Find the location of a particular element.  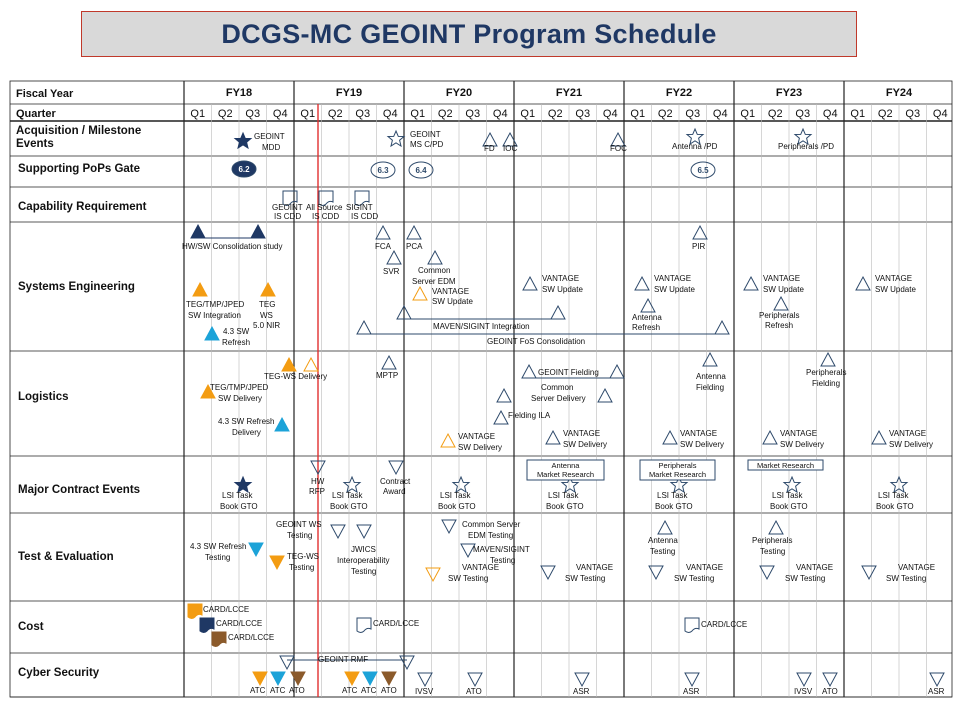

milestone-label: SVR is located at coordinates (391, 271).